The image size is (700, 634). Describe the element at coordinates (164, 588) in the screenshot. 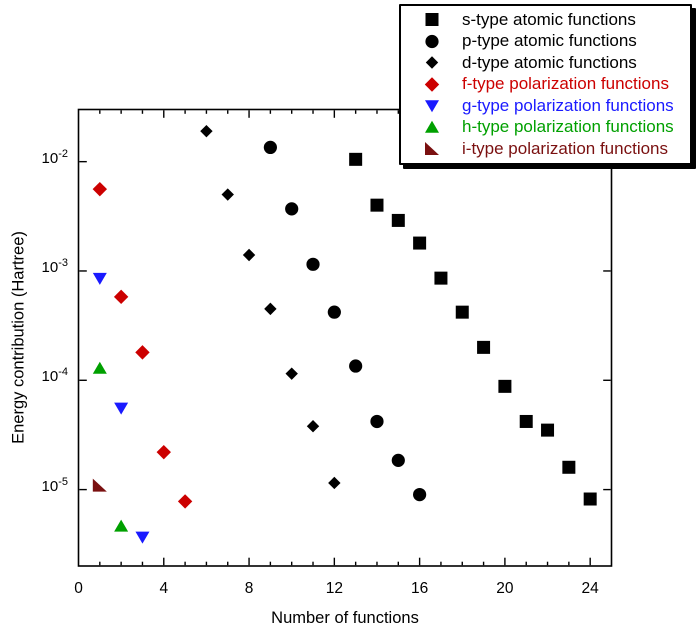

I see `x-tick-label: 4` at that location.